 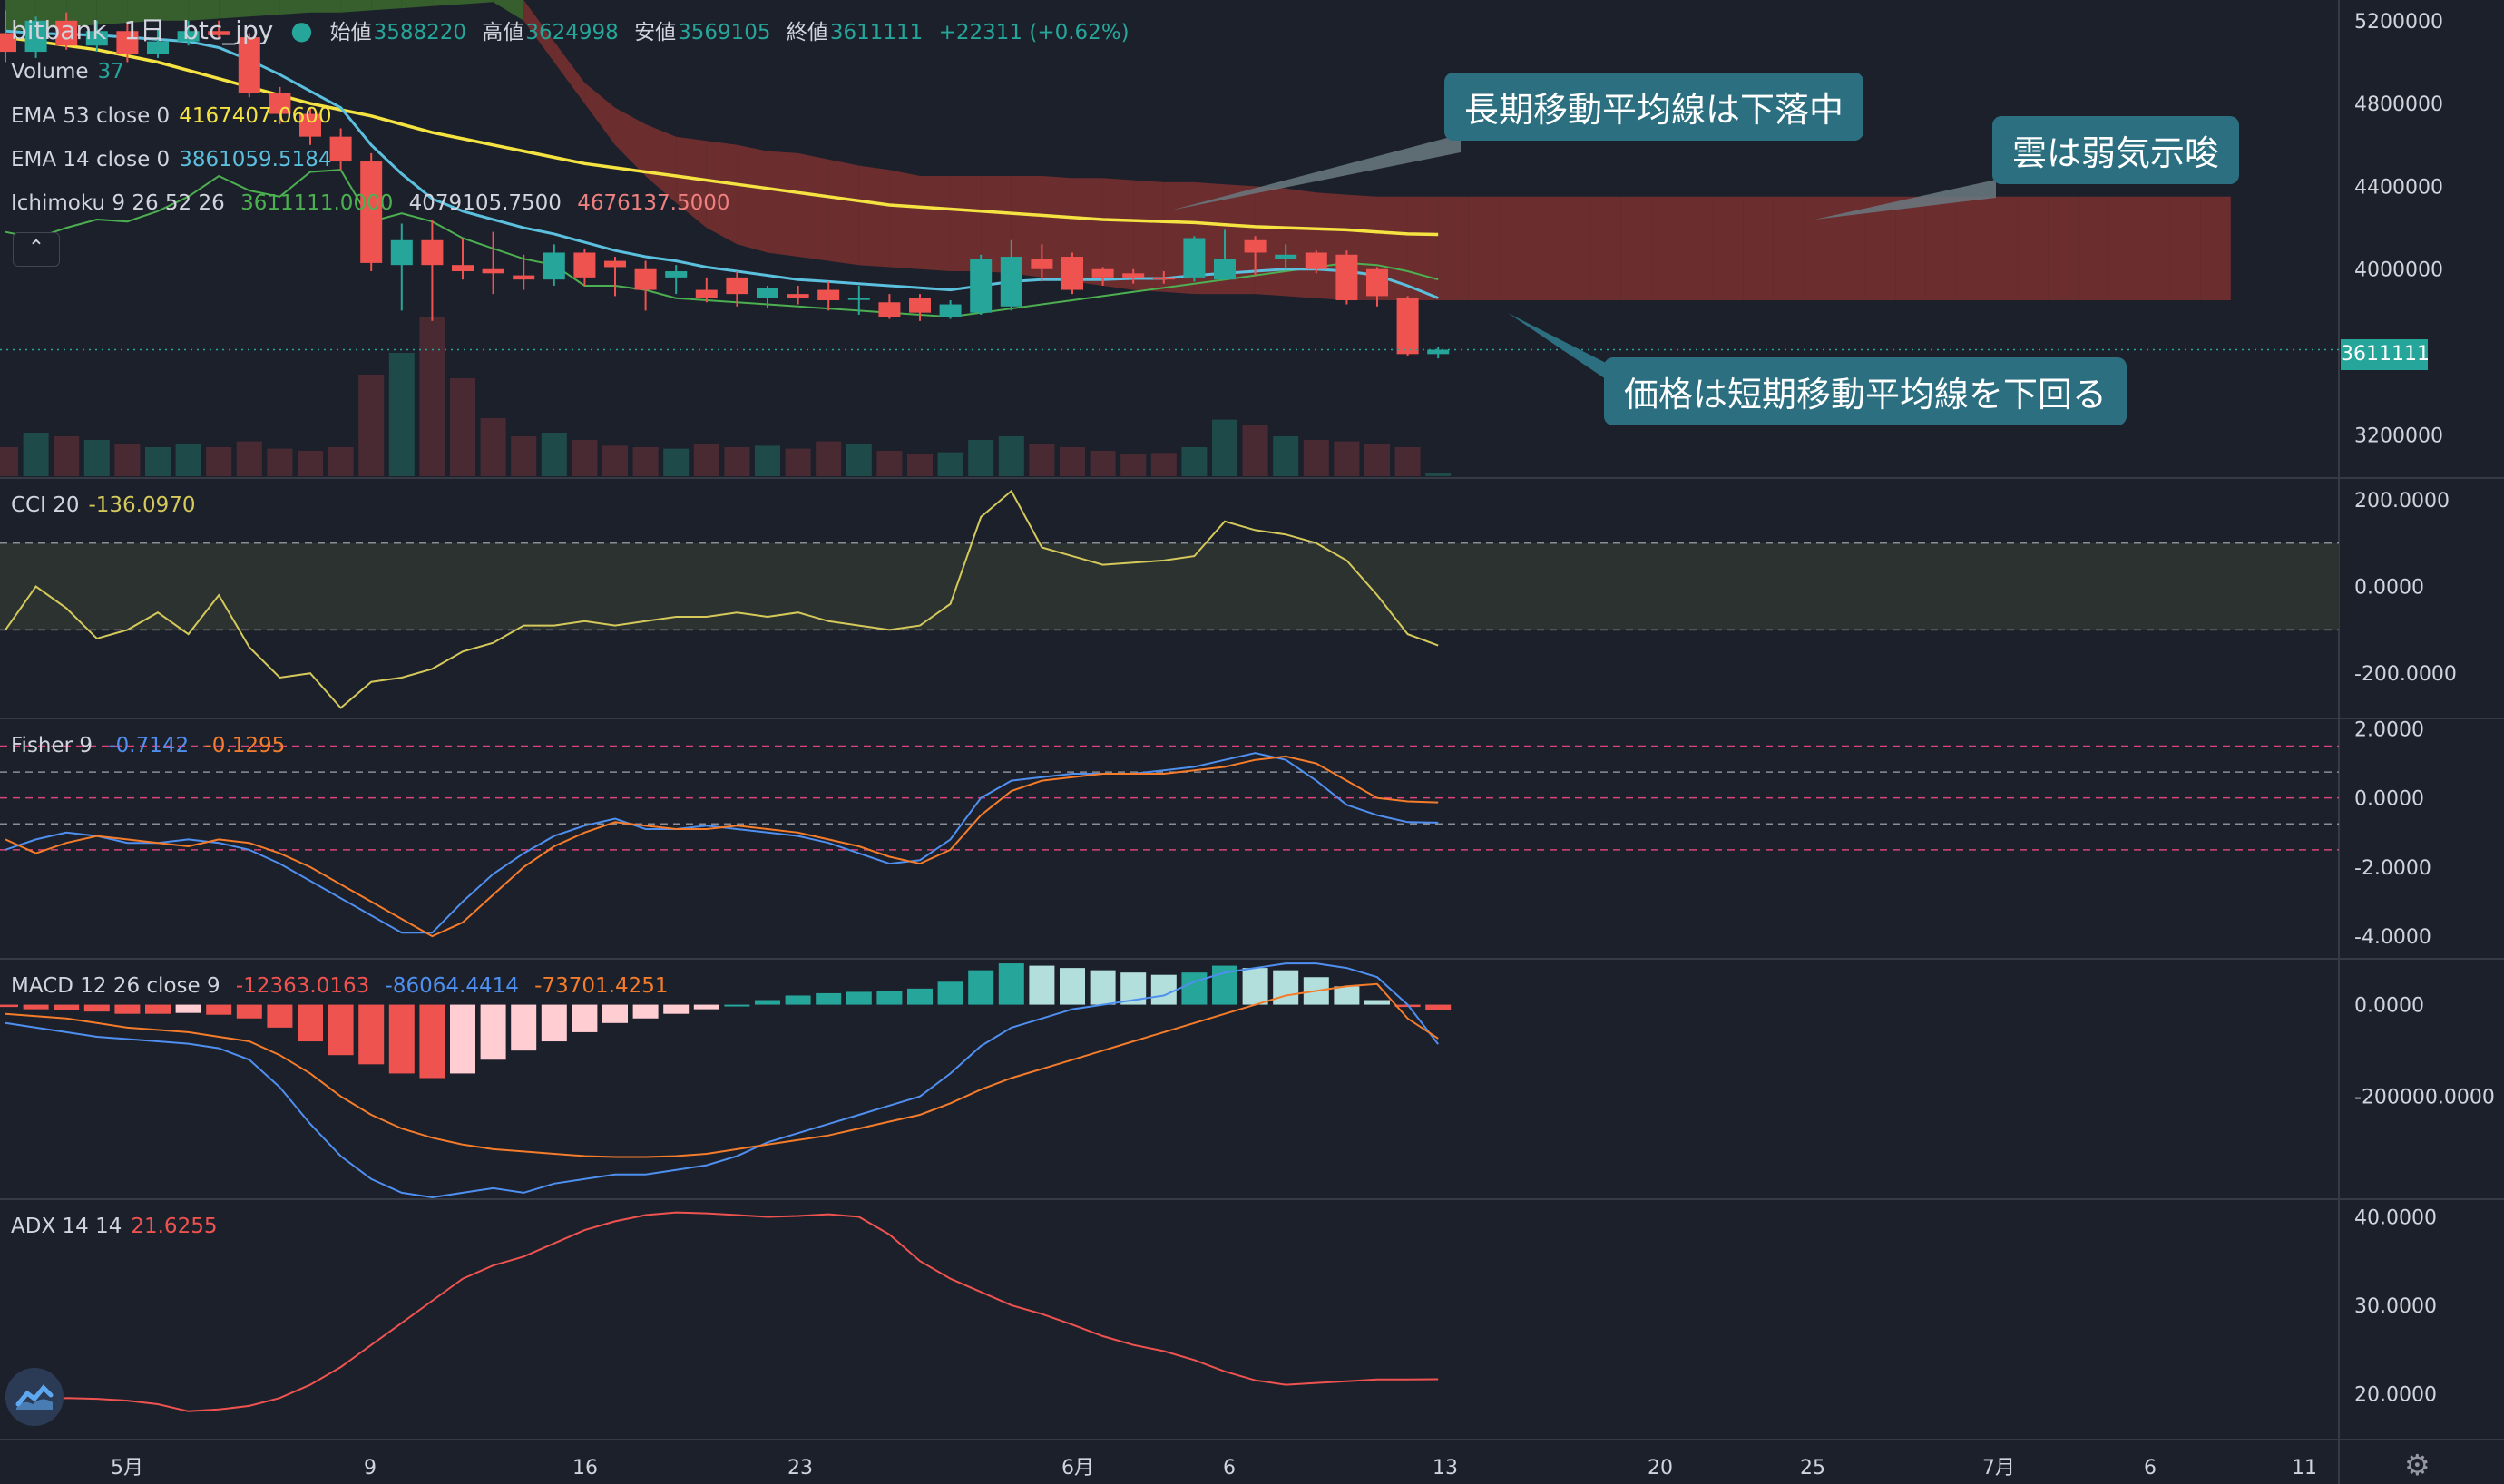 I want to click on interval-label: 1日, so click(x=144, y=30).